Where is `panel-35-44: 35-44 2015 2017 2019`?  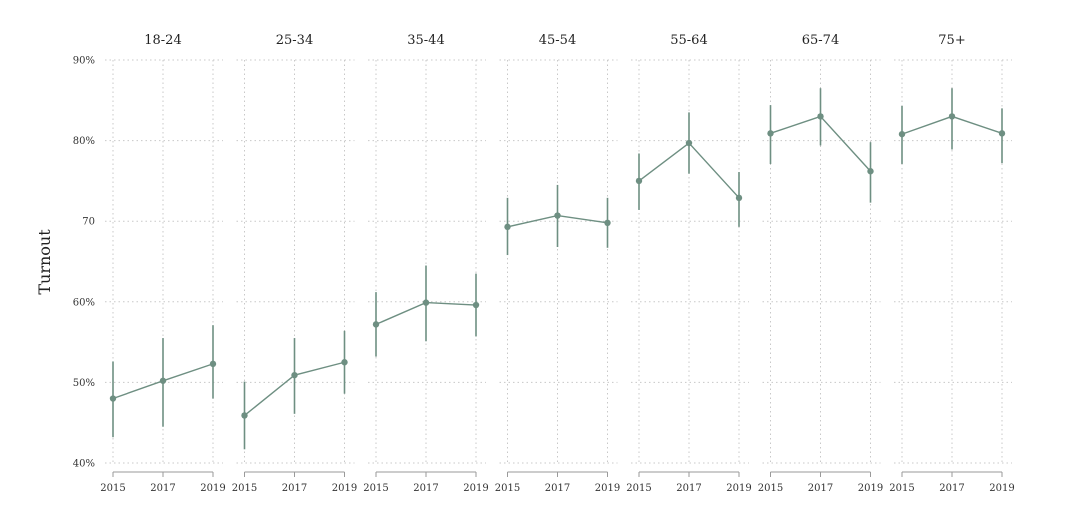
panel-35-44: 35-44 2015 2017 2019 is located at coordinates (425, 263).